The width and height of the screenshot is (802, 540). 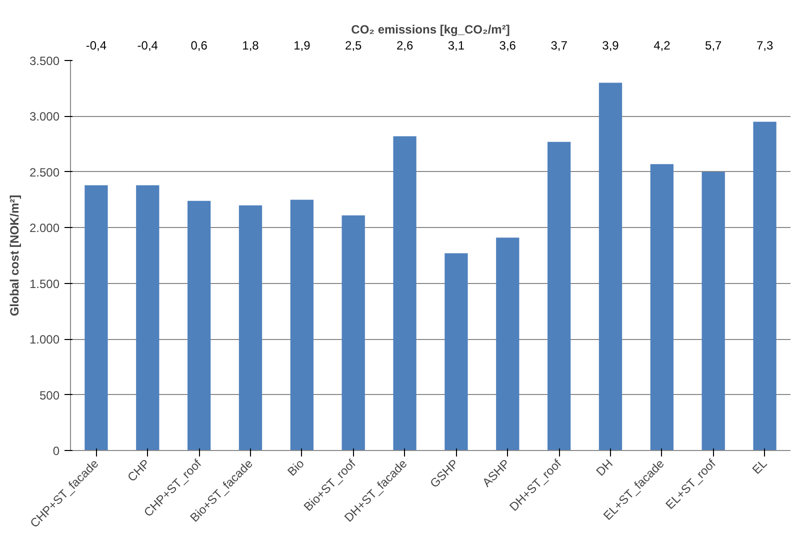 What do you see at coordinates (296, 467) in the screenshot?
I see `x-tick-label: Bio` at bounding box center [296, 467].